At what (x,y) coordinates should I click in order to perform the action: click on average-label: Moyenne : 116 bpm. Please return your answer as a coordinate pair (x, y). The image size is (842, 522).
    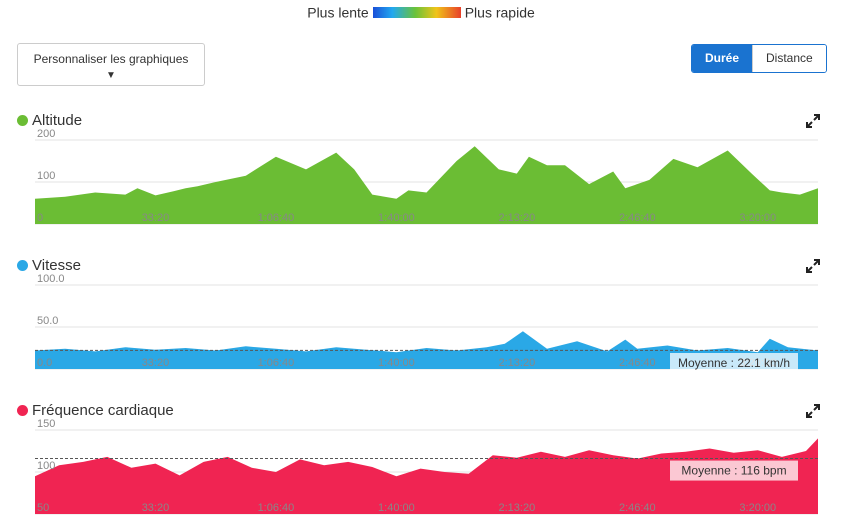
    Looking at the image, I should click on (733, 471).